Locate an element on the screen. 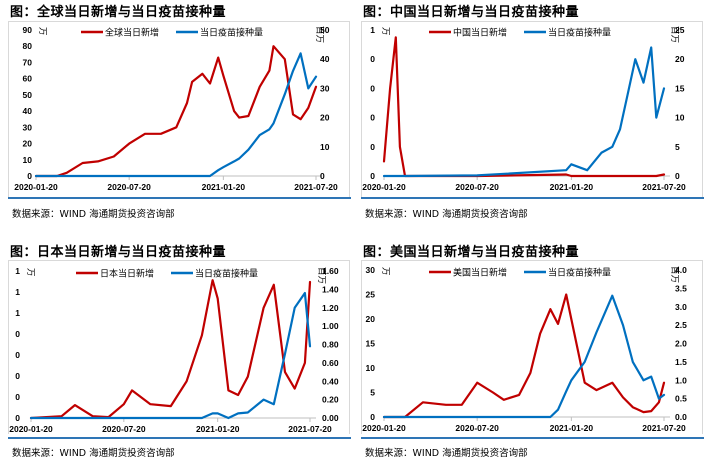 The width and height of the screenshot is (706, 461). right-axis-tick: 30 is located at coordinates (325, 88).